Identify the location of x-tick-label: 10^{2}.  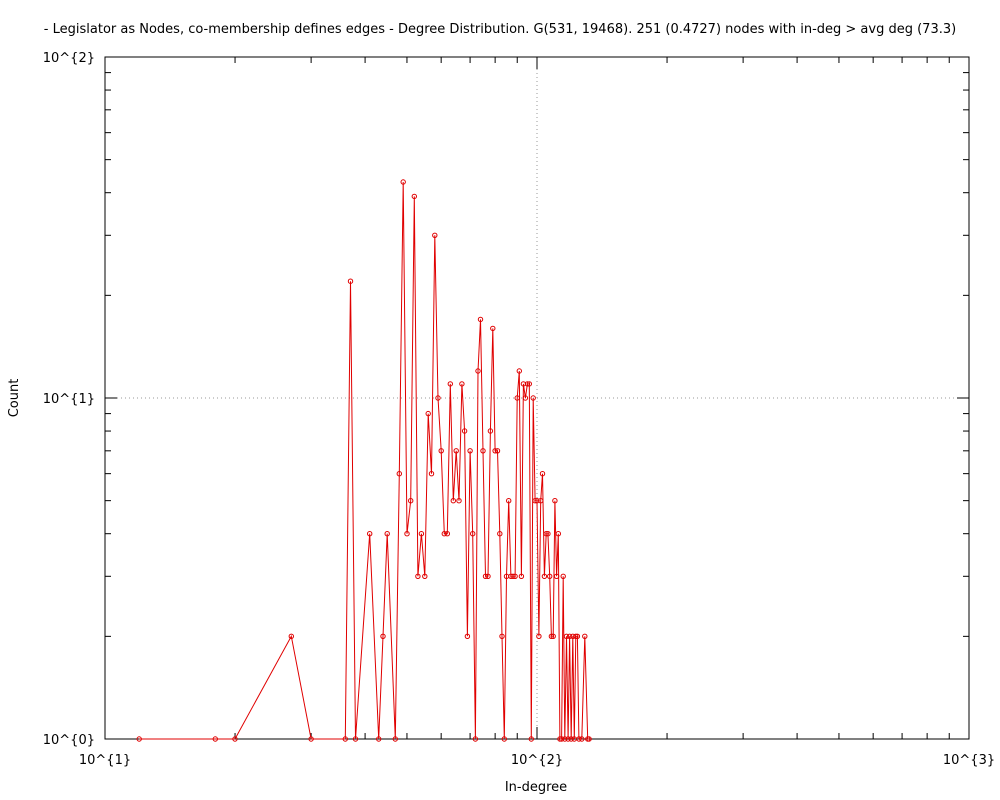
(537, 760).